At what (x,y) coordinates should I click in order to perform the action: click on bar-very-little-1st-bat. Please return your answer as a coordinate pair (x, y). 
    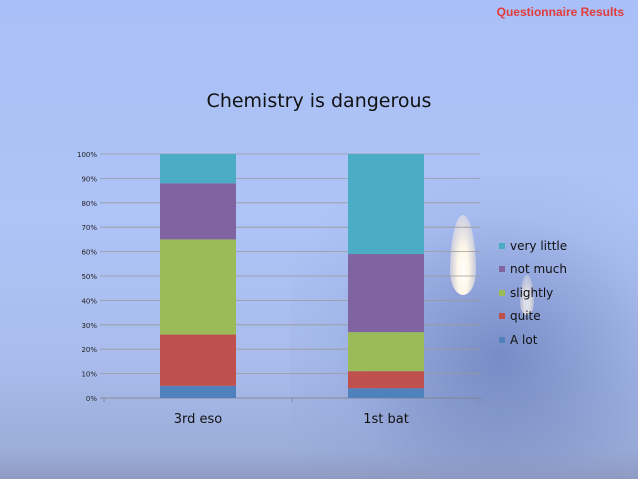
    Looking at the image, I should click on (386, 204).